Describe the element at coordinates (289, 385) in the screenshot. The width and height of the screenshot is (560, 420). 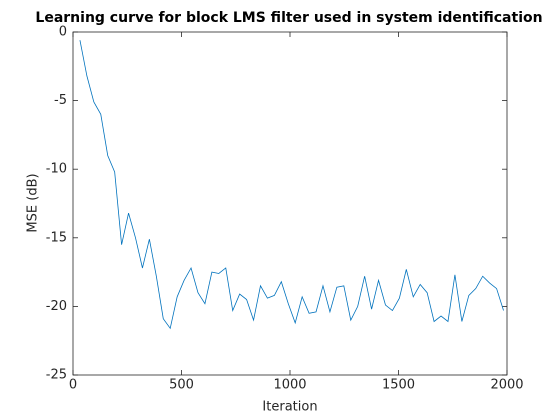
I see `x-tick-label: 1000` at that location.